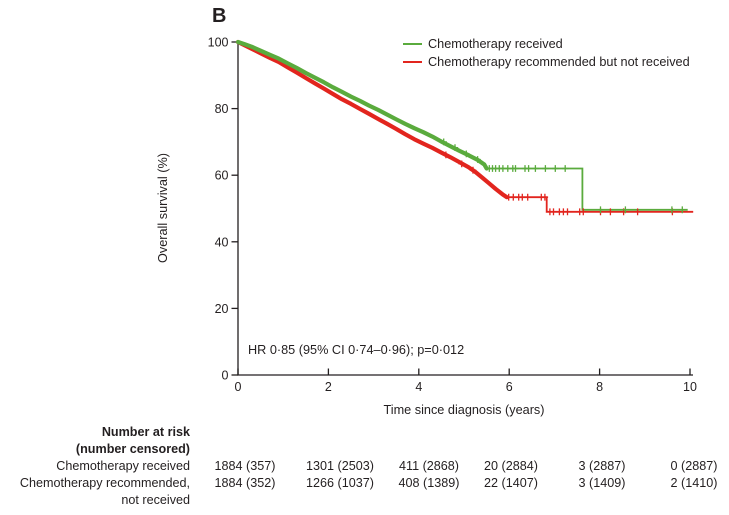 This screenshot has height=515, width=729. What do you see at coordinates (599, 387) in the screenshot?
I see `svg-text: 8` at bounding box center [599, 387].